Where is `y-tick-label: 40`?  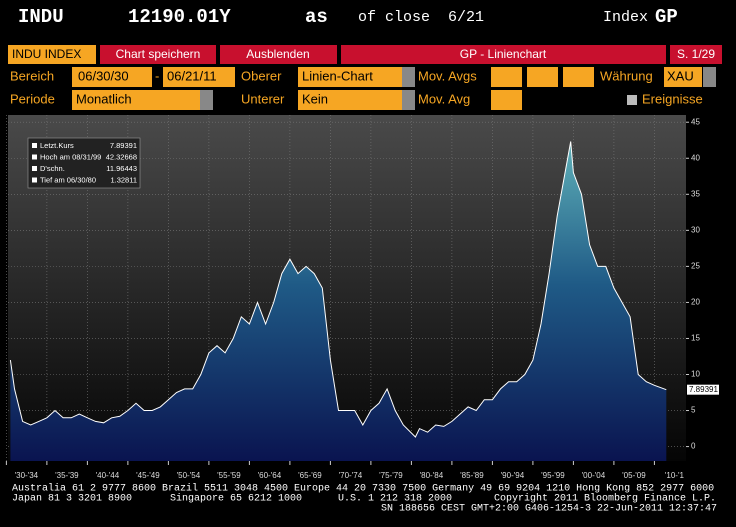 y-tick-label: 40 is located at coordinates (695, 157).